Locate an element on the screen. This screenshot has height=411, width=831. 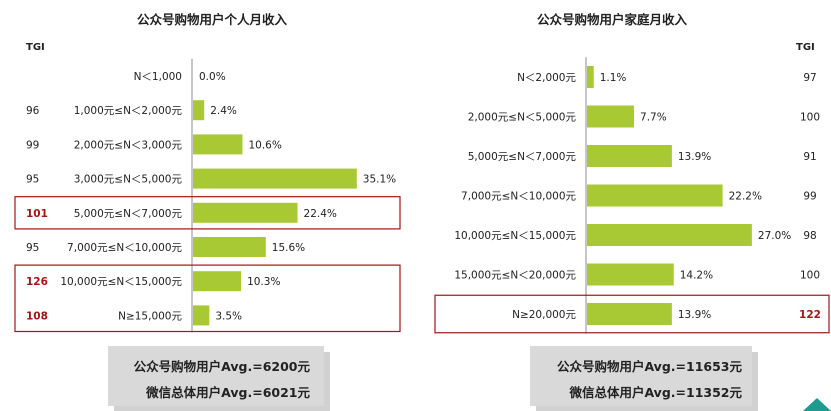
right-highlight-box is located at coordinates (632, 314).